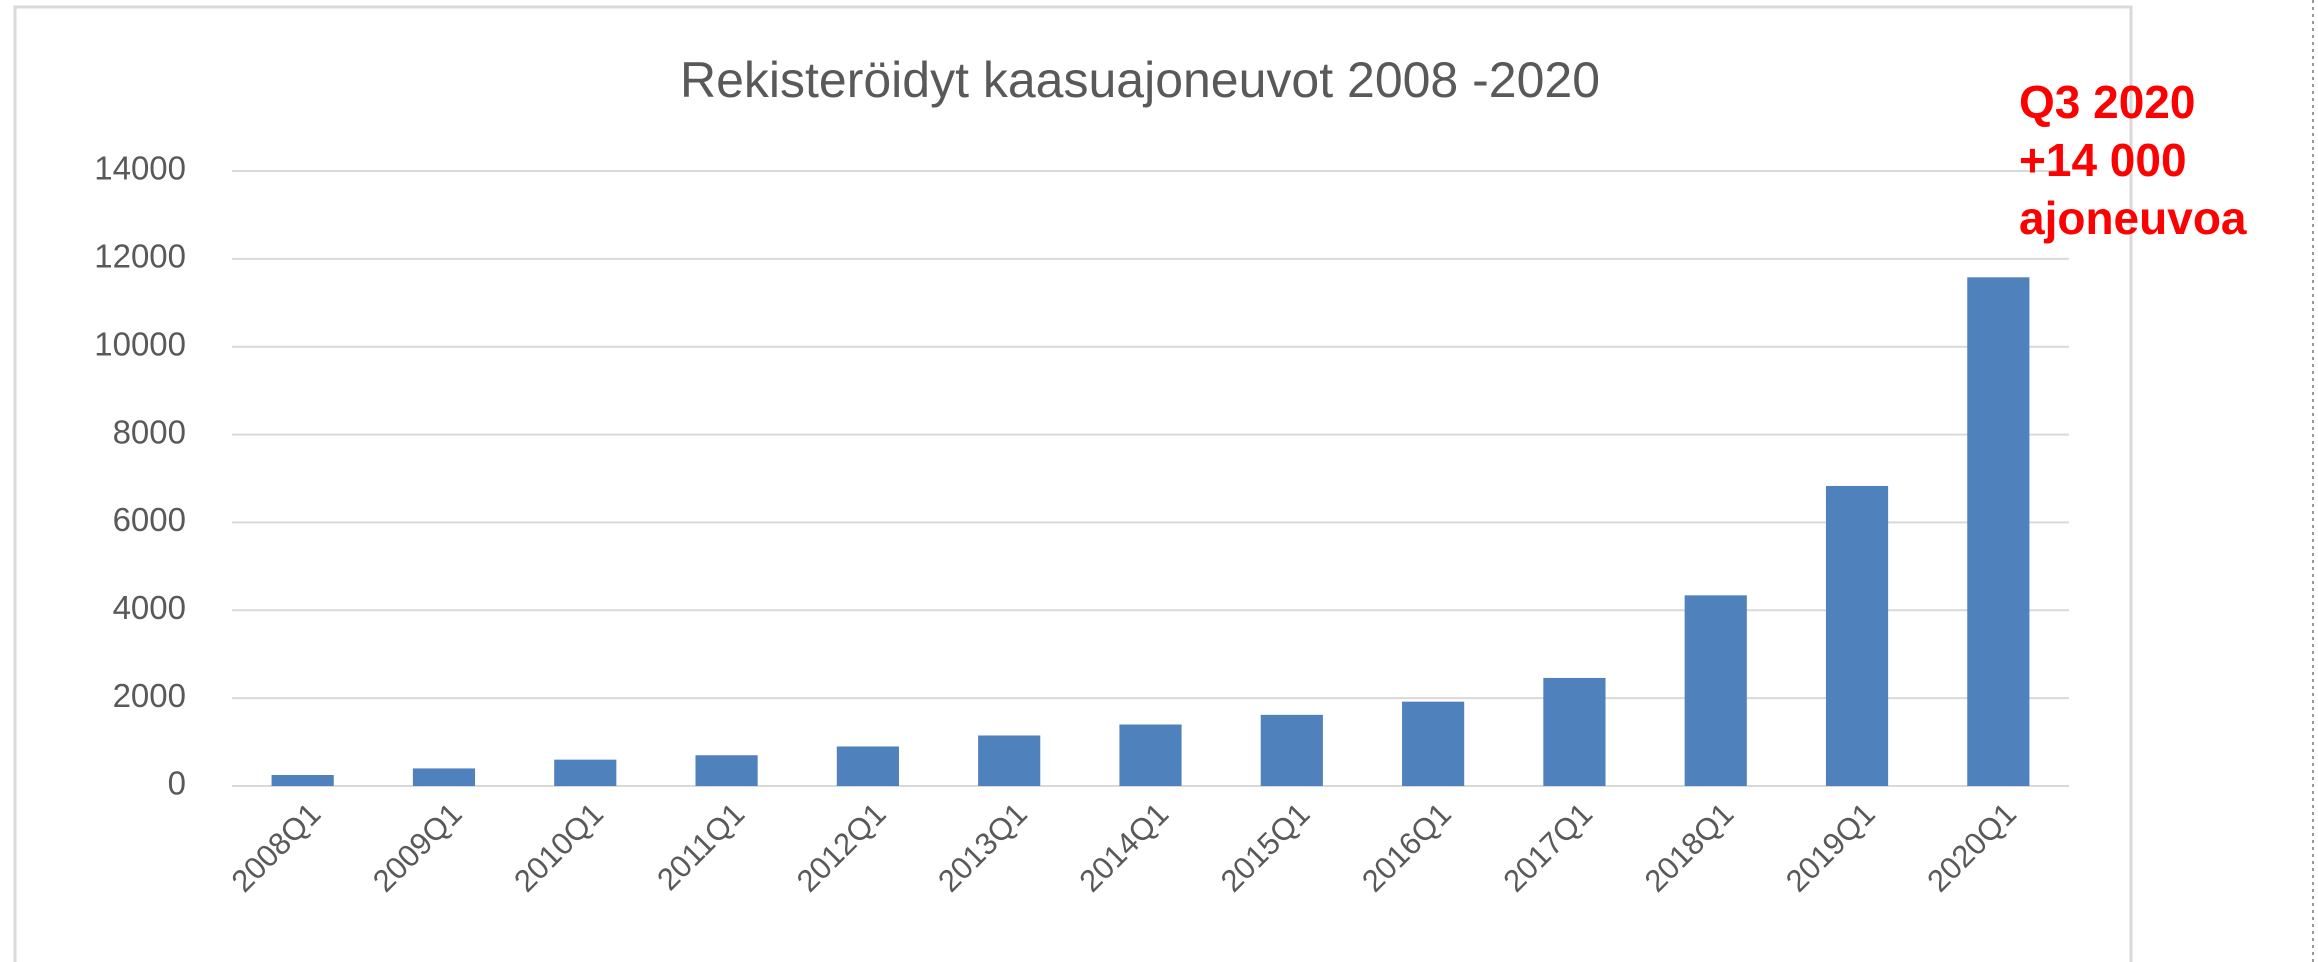 The image size is (2318, 962). I want to click on y-tick-label: 6000, so click(149, 519).